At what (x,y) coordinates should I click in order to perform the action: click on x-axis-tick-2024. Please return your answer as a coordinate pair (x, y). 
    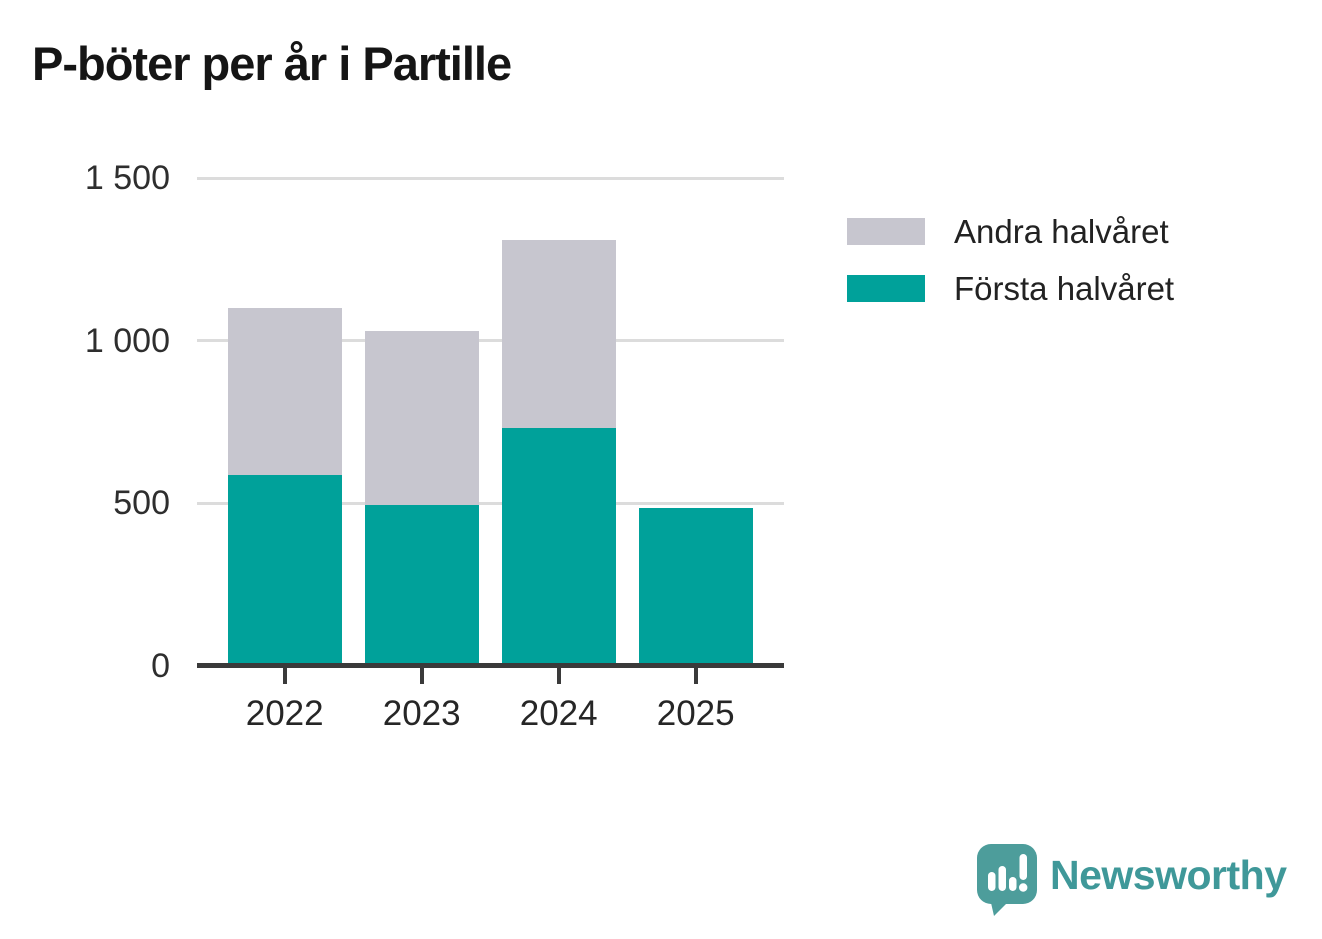
    Looking at the image, I should click on (558, 676).